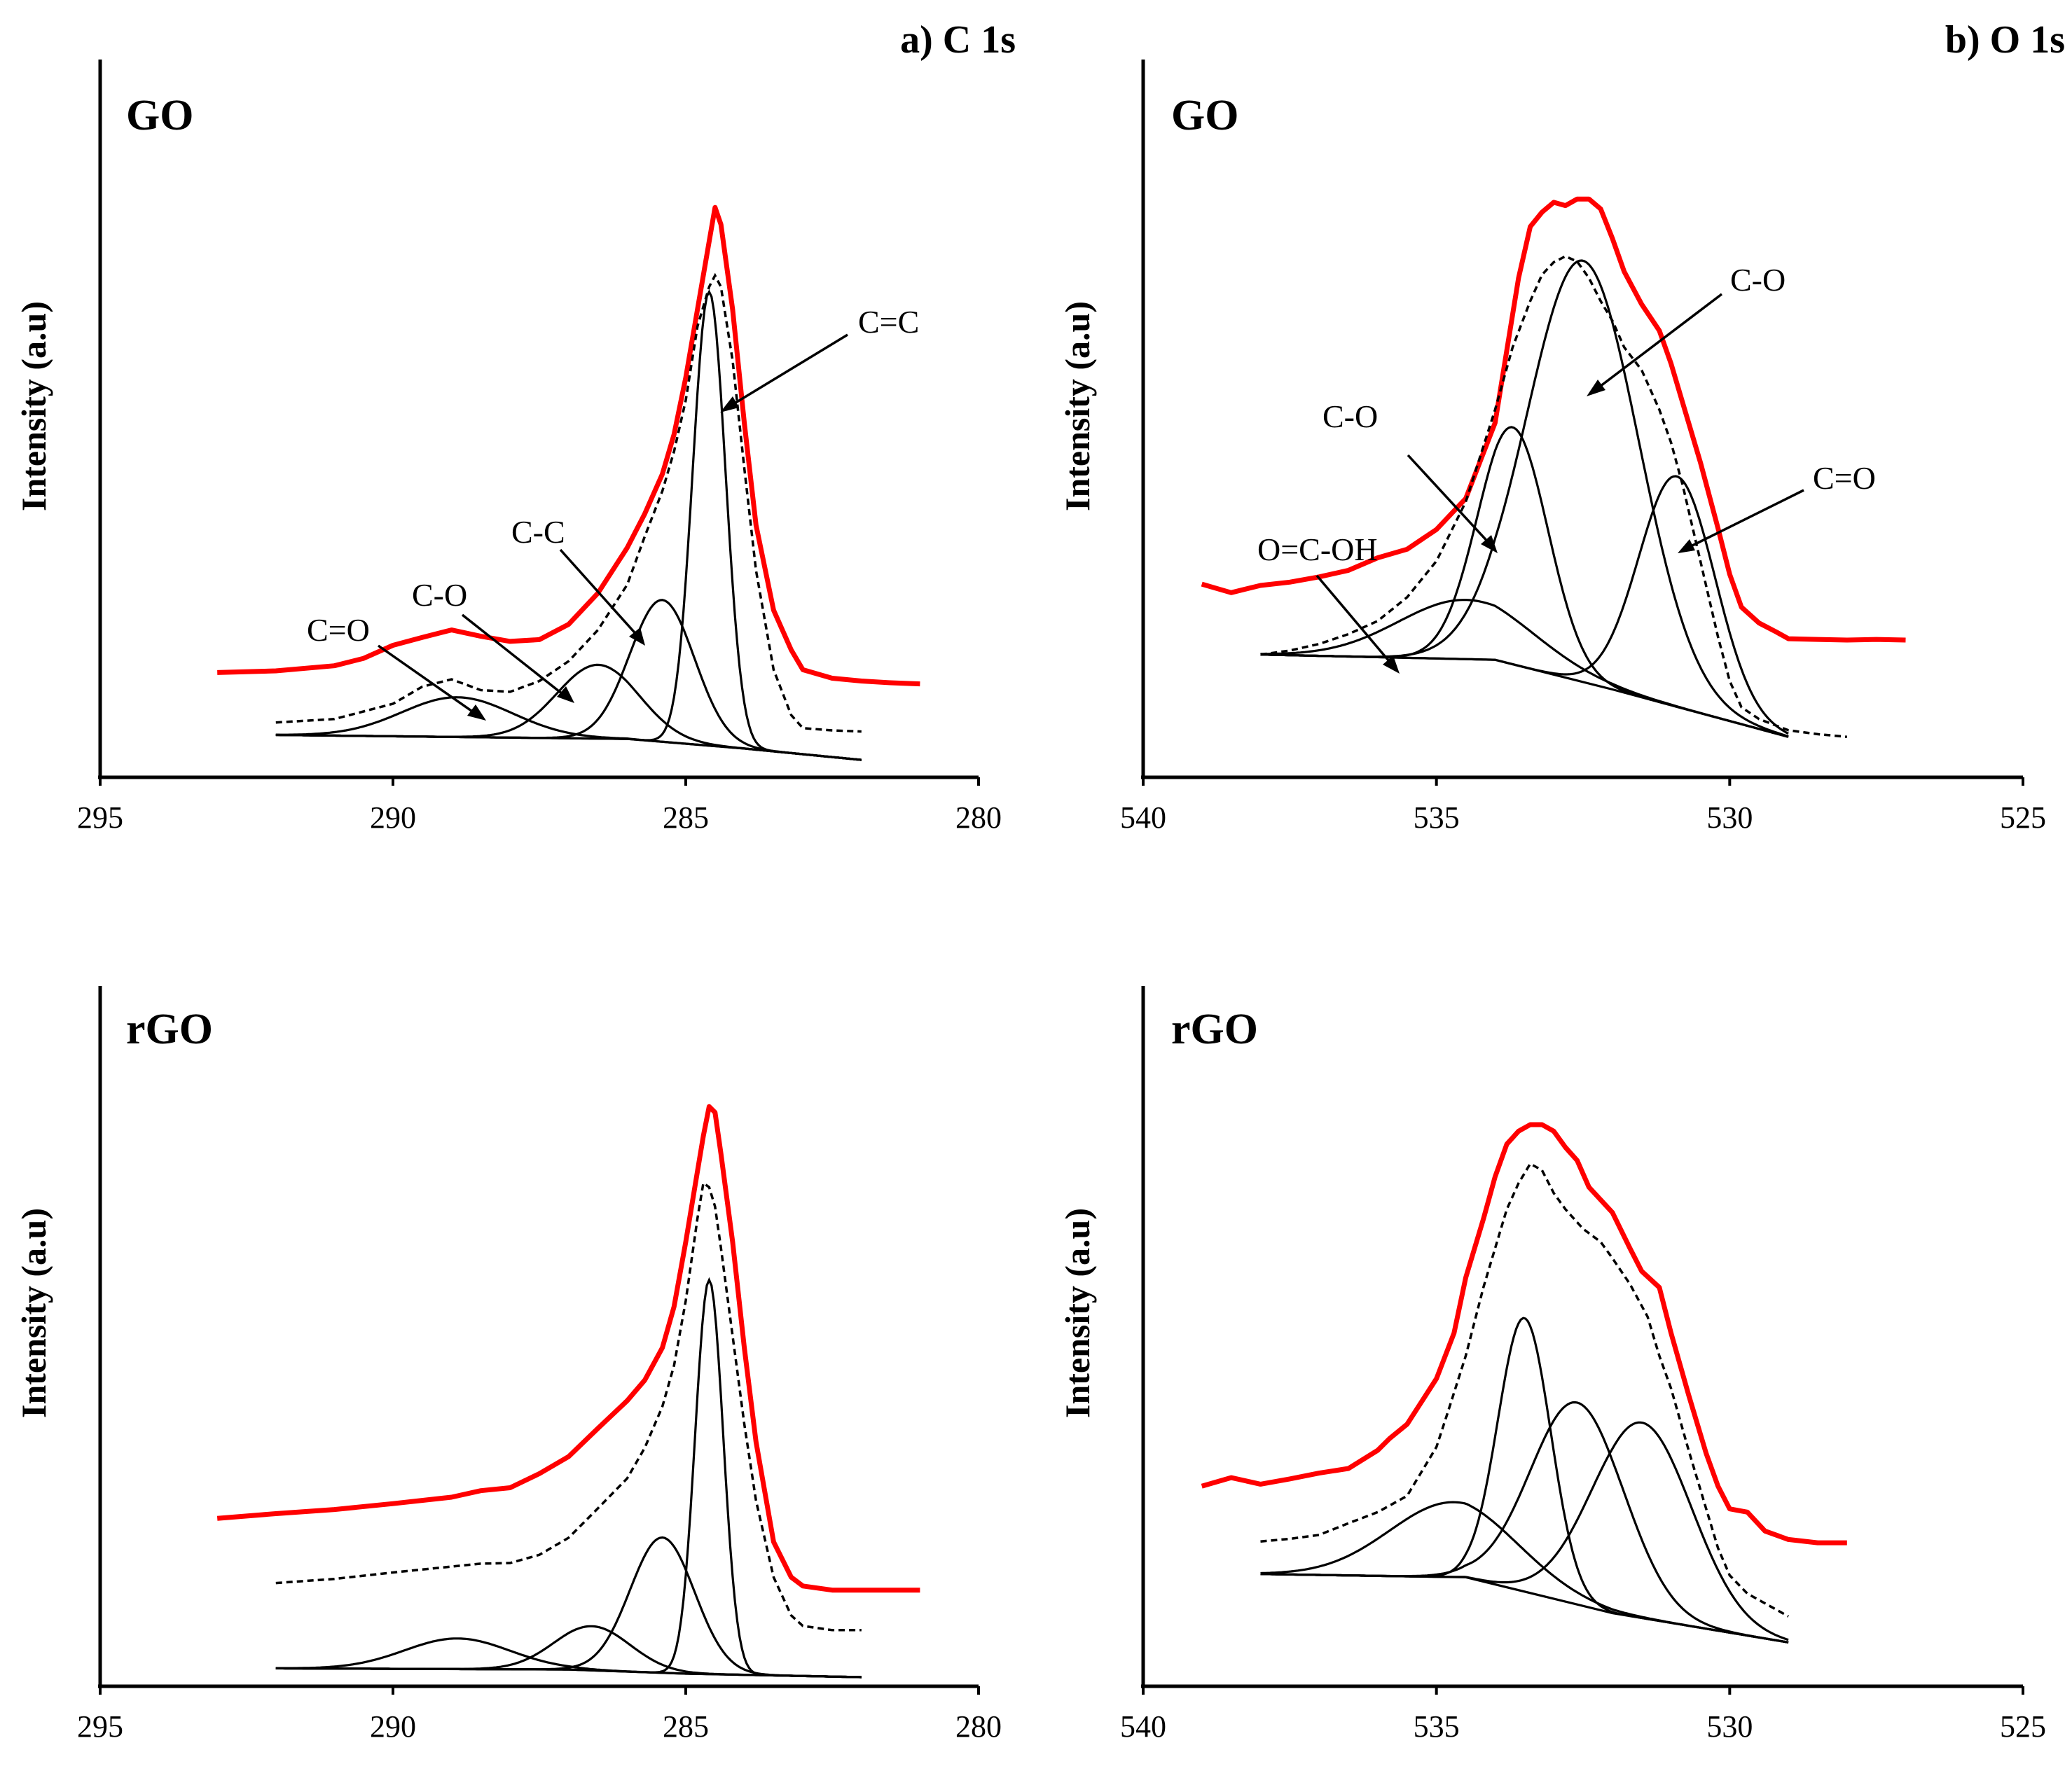 Image resolution: width=2072 pixels, height=1771 pixels. What do you see at coordinates (493, 640) in the screenshot?
I see `annotation-c-o: C-O` at bounding box center [493, 640].